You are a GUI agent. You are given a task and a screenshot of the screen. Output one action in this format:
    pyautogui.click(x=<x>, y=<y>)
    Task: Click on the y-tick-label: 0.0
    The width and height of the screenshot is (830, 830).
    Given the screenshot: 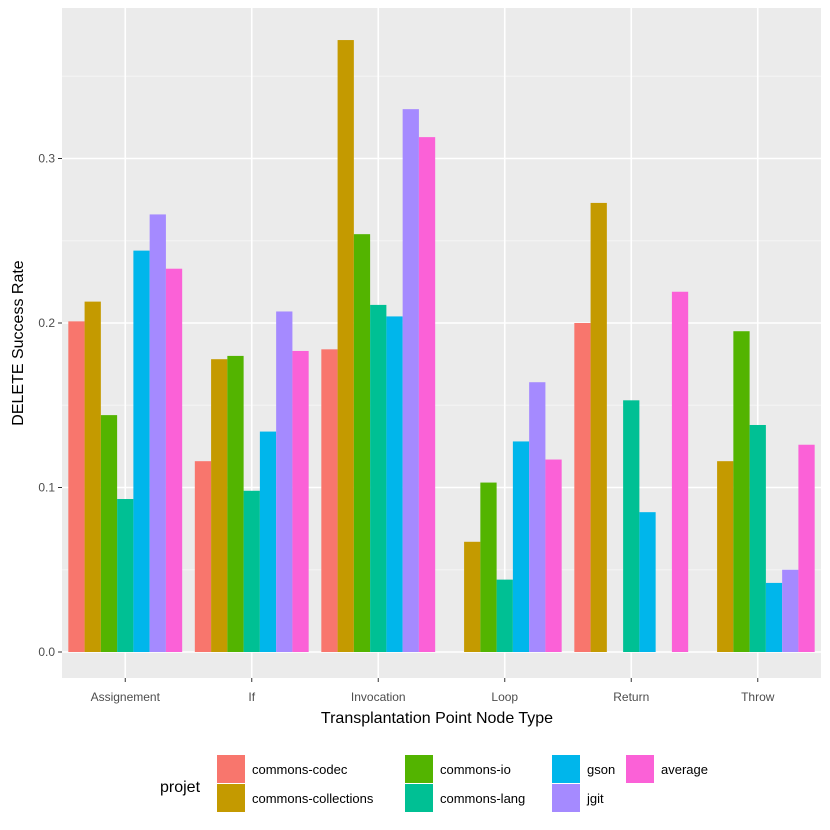 What is the action you would take?
    pyautogui.click(x=46, y=652)
    